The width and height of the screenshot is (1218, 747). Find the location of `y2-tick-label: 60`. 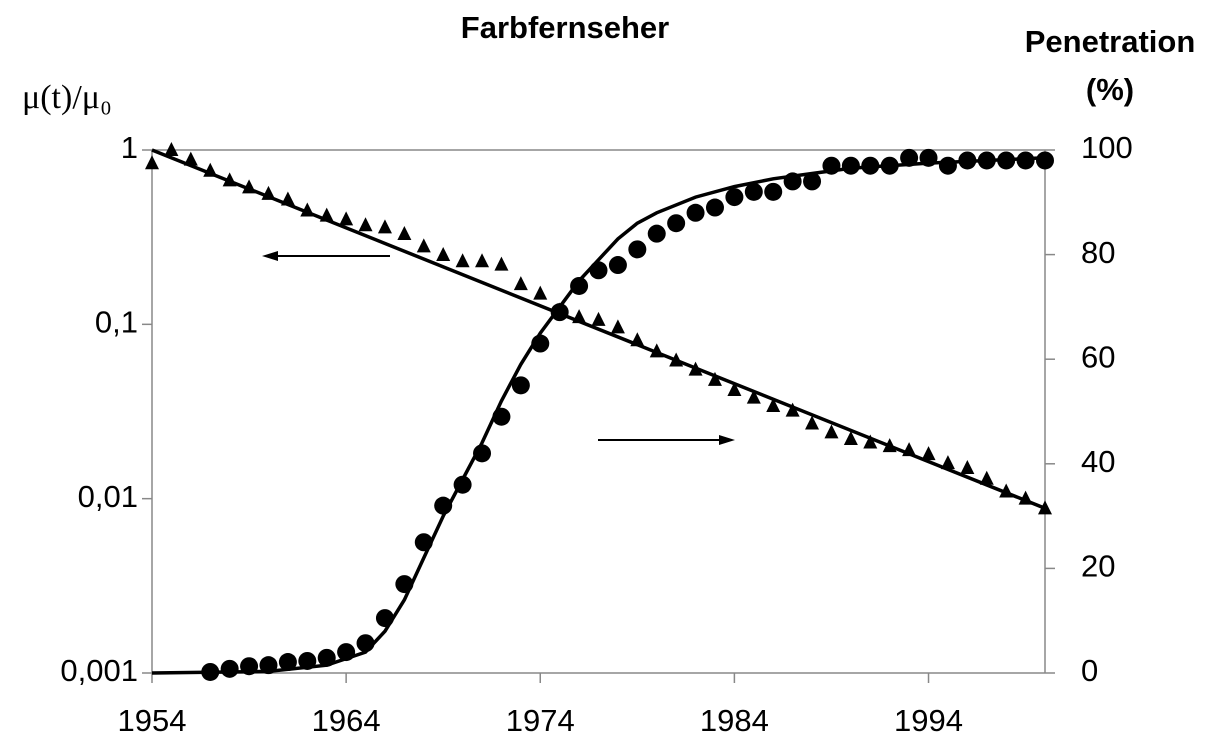

y2-tick-label: 60 is located at coordinates (1098, 356).